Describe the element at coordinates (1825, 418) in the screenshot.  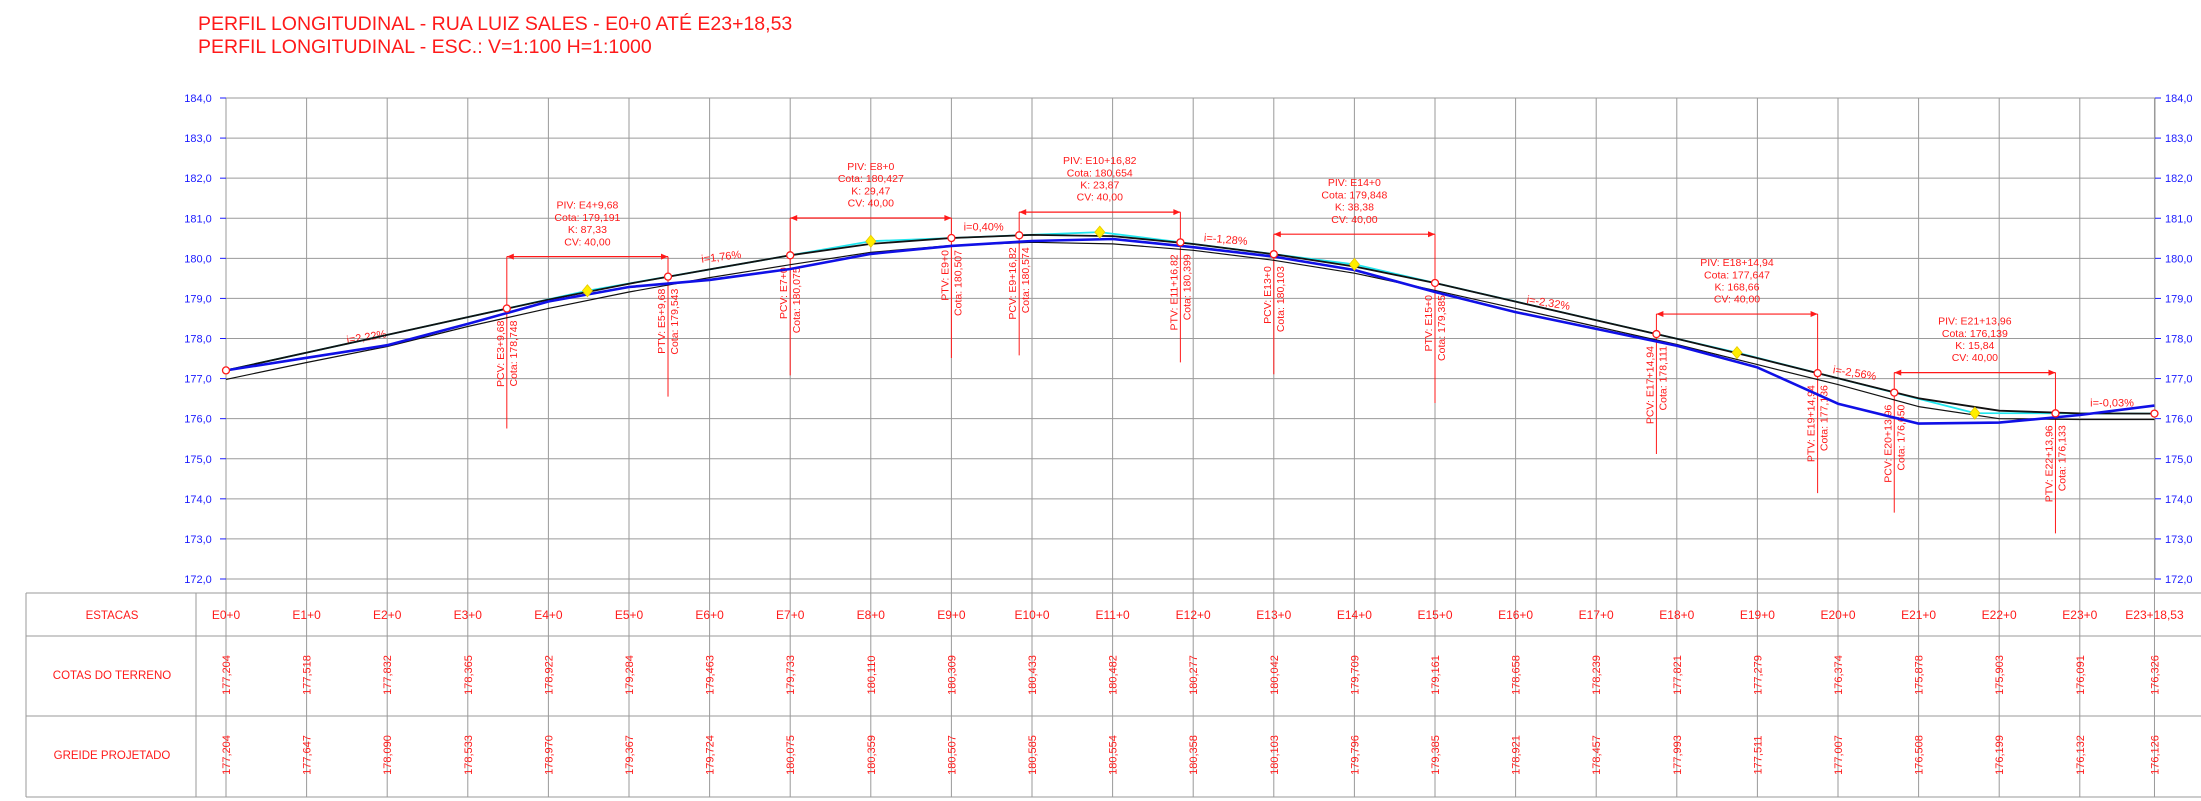
I see `ptv-elevation-label: Cota: 177,136` at that location.